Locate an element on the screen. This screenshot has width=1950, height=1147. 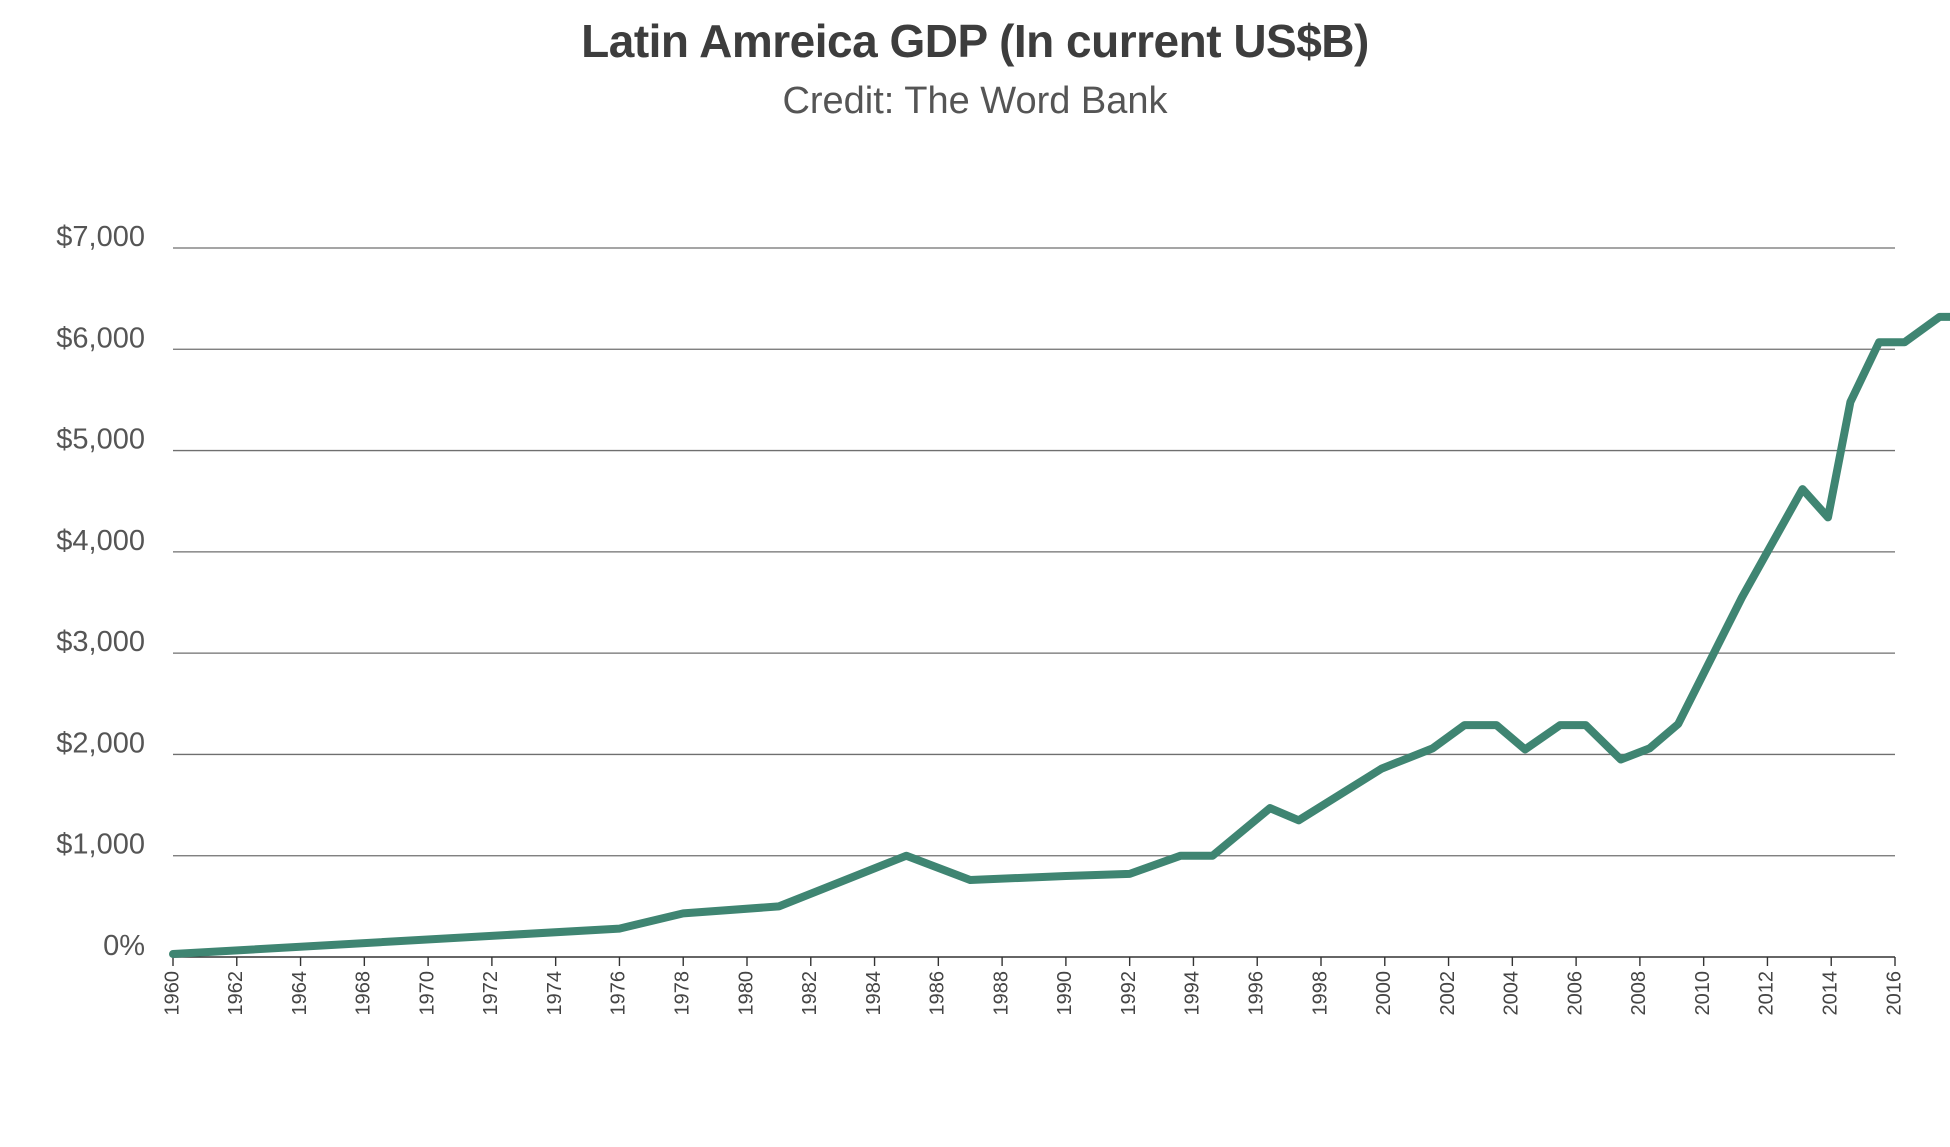
x-tick-label: 1974 is located at coordinates (555, 993).